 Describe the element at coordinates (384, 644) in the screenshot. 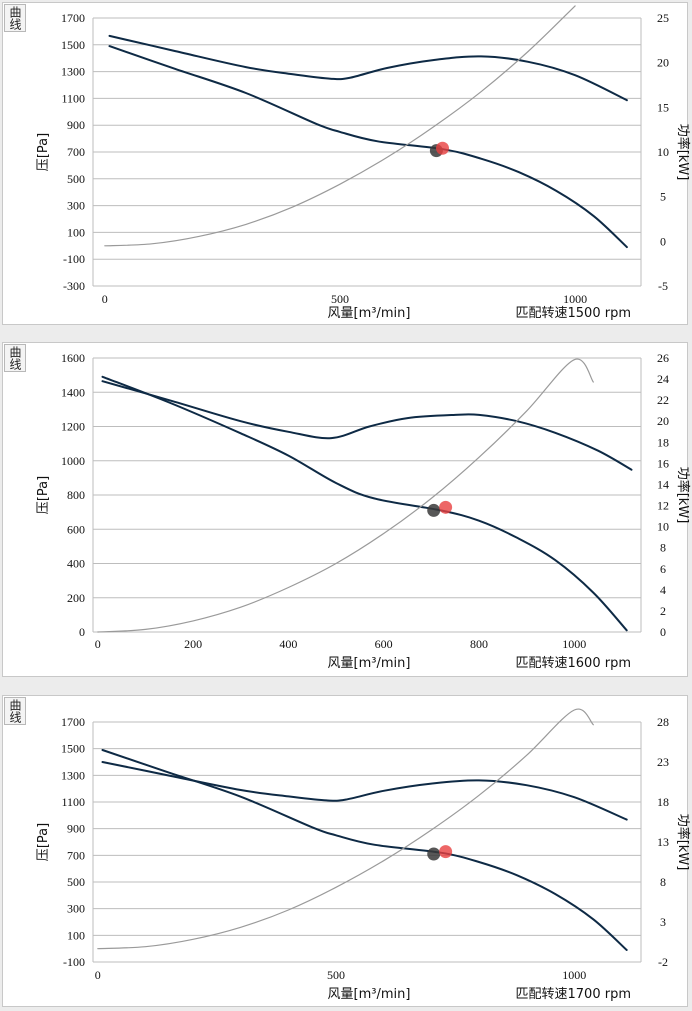

I see `x-tick-label: 600` at that location.